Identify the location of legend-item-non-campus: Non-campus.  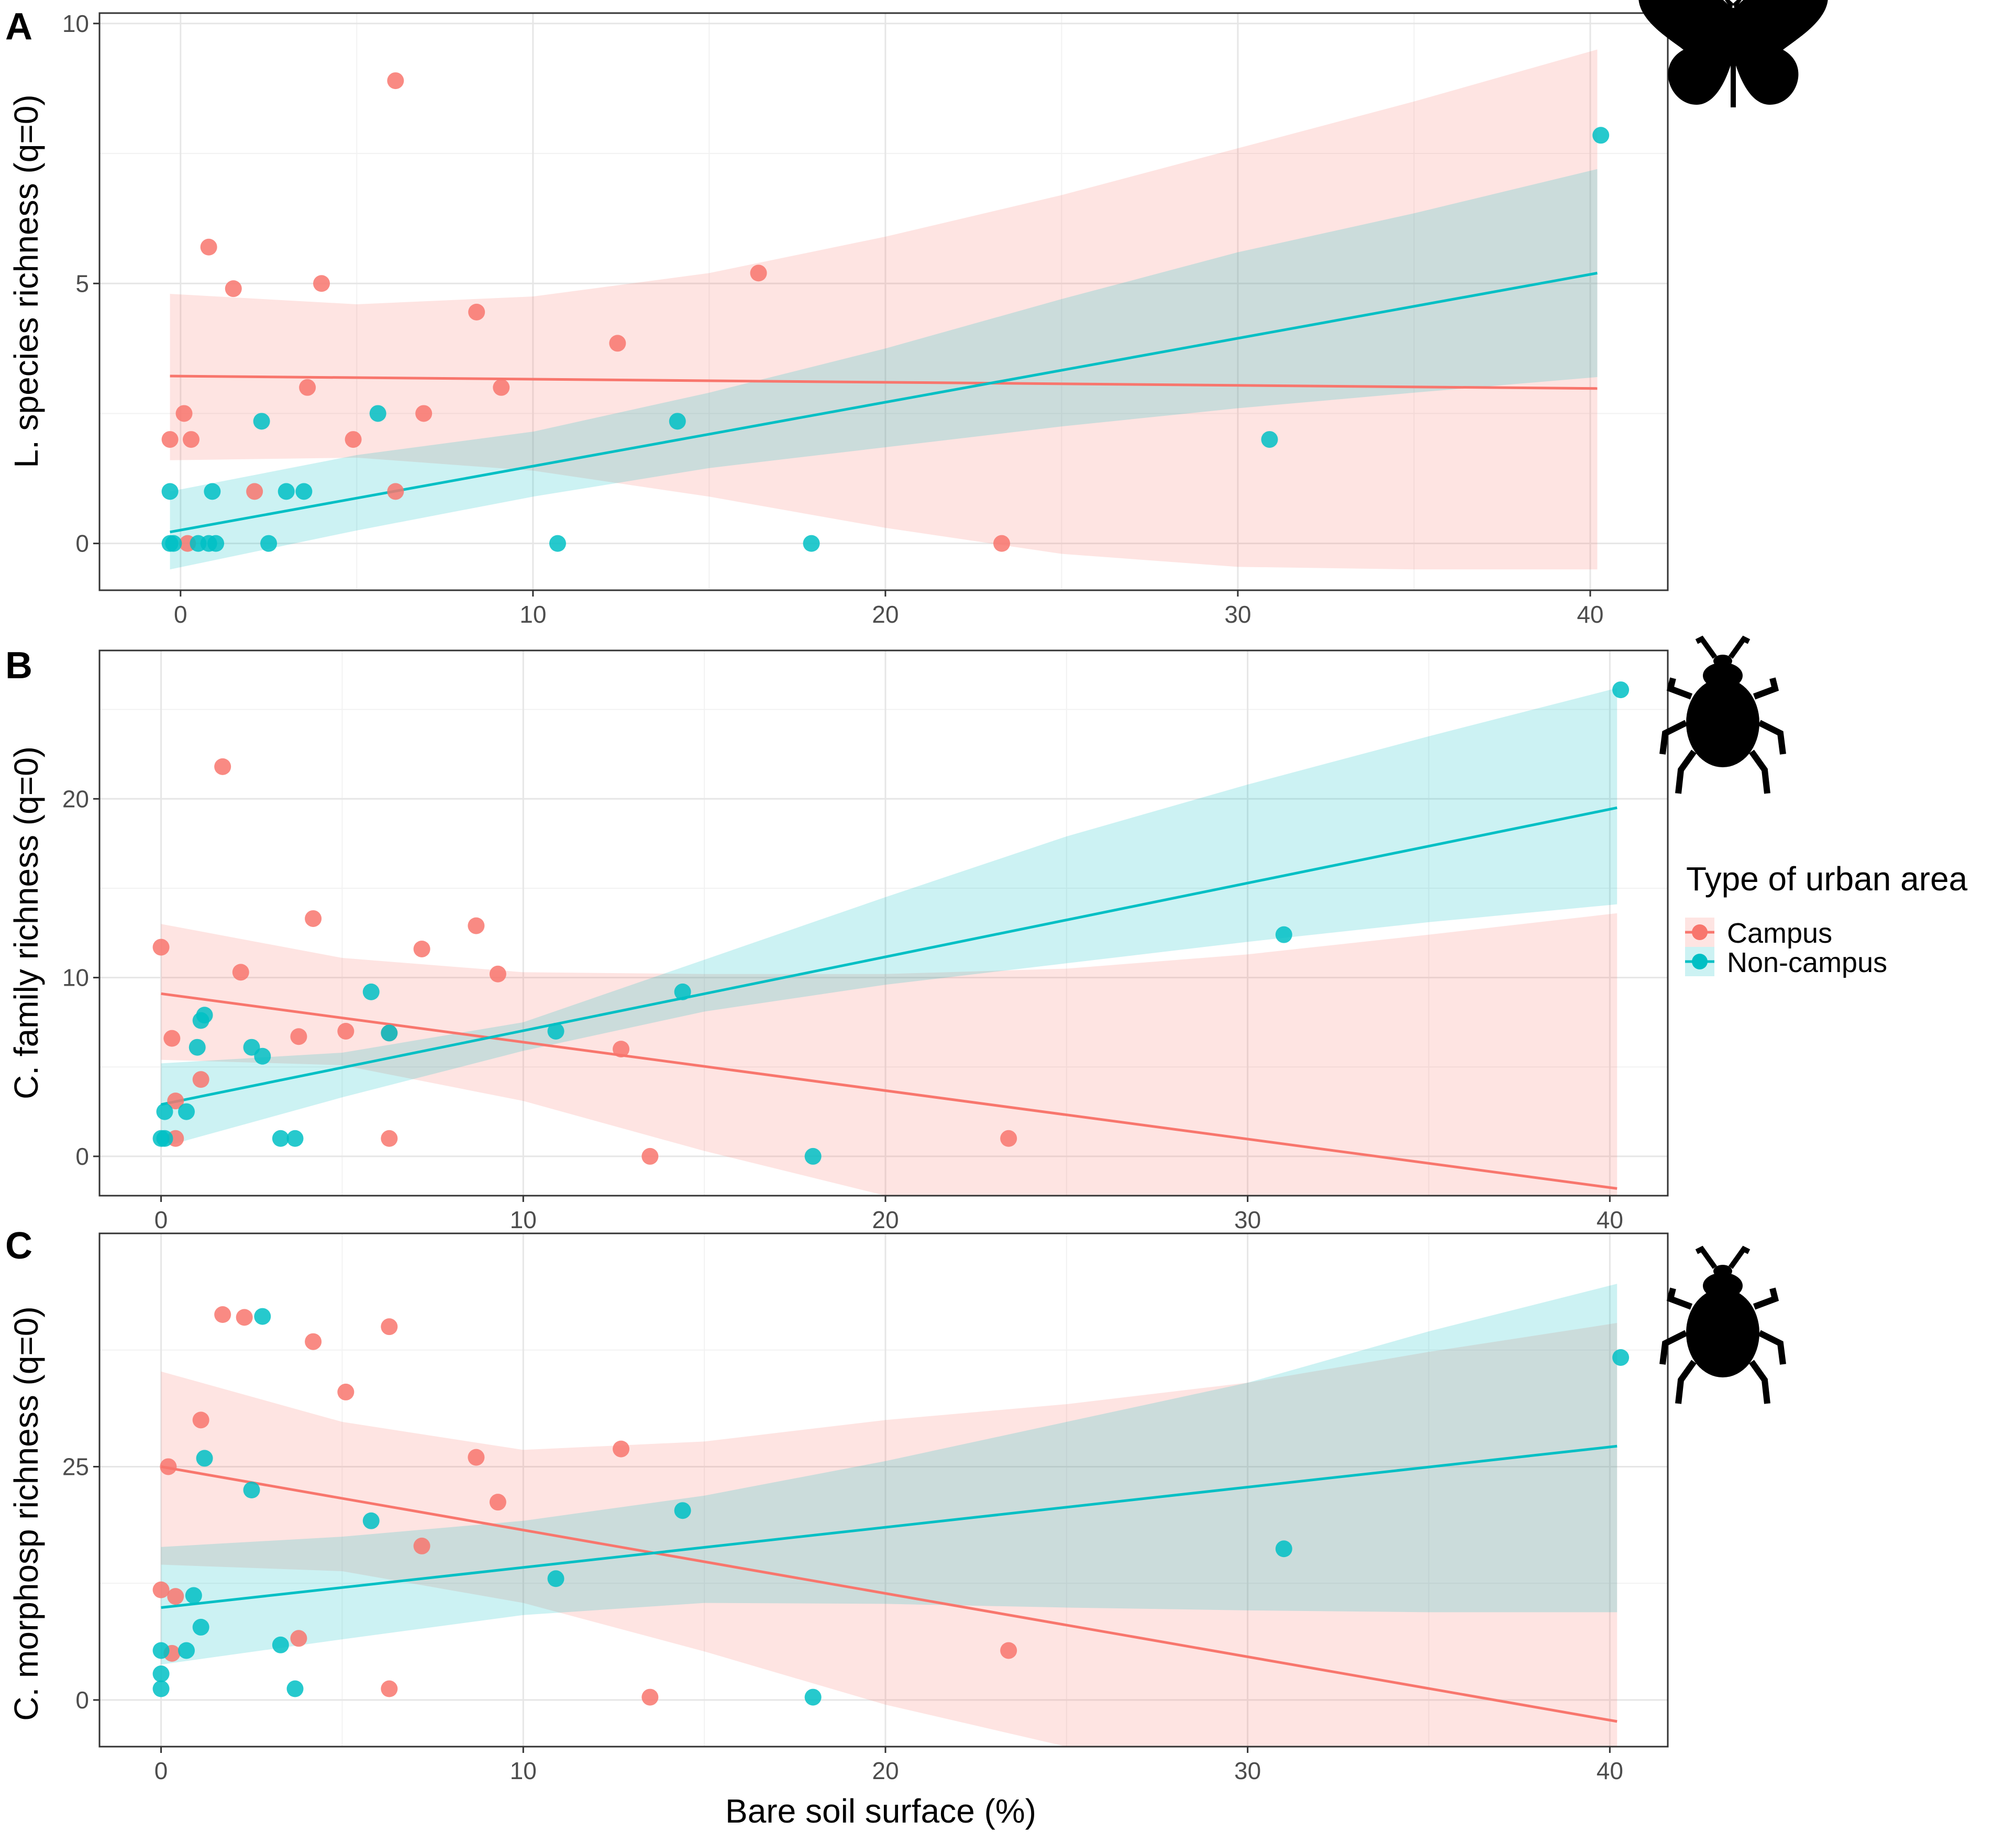
(1786, 962).